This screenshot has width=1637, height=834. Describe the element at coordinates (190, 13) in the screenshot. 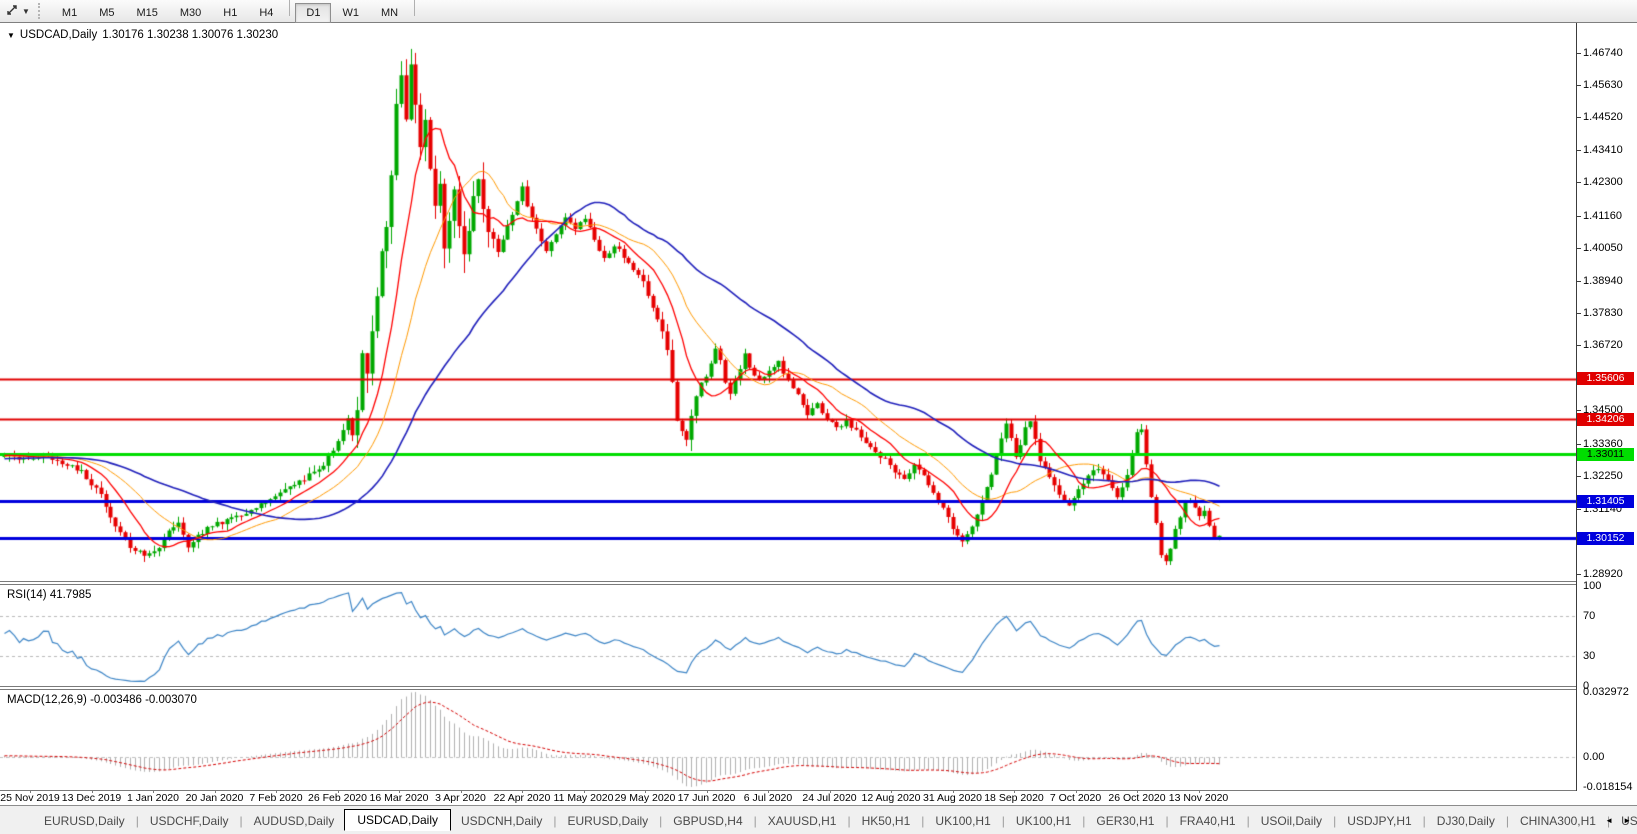

I see `timeframe-button-m30: M30` at that location.